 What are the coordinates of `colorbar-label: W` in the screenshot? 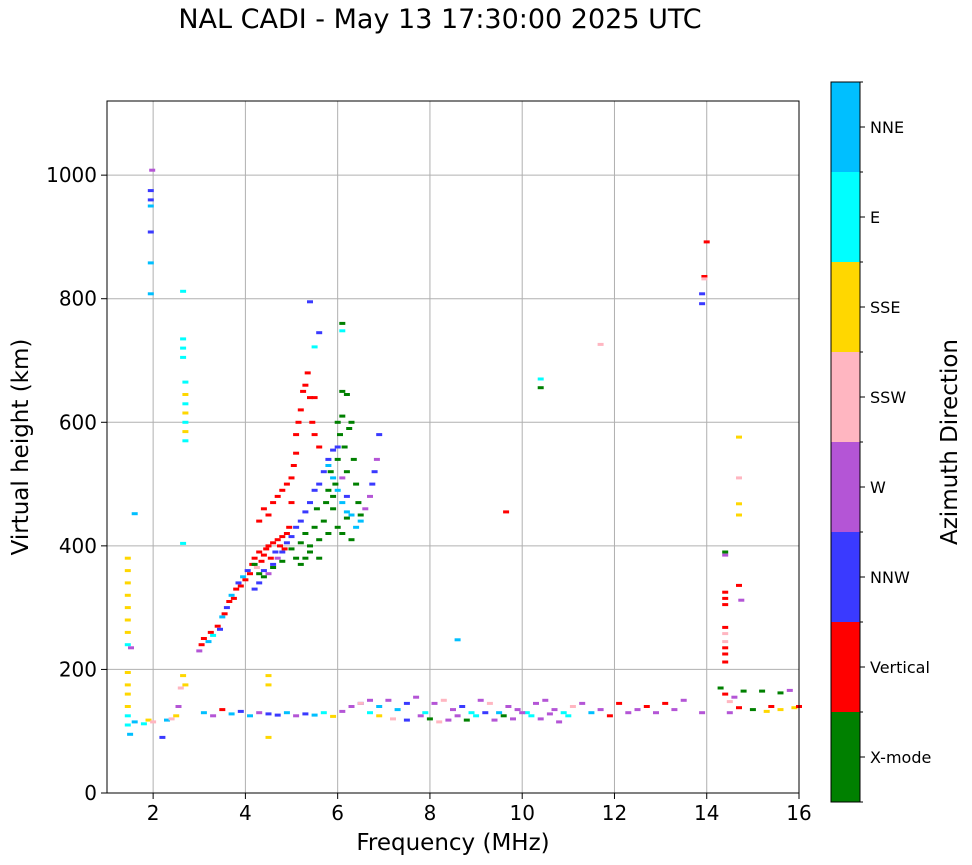 It's located at (878, 487).